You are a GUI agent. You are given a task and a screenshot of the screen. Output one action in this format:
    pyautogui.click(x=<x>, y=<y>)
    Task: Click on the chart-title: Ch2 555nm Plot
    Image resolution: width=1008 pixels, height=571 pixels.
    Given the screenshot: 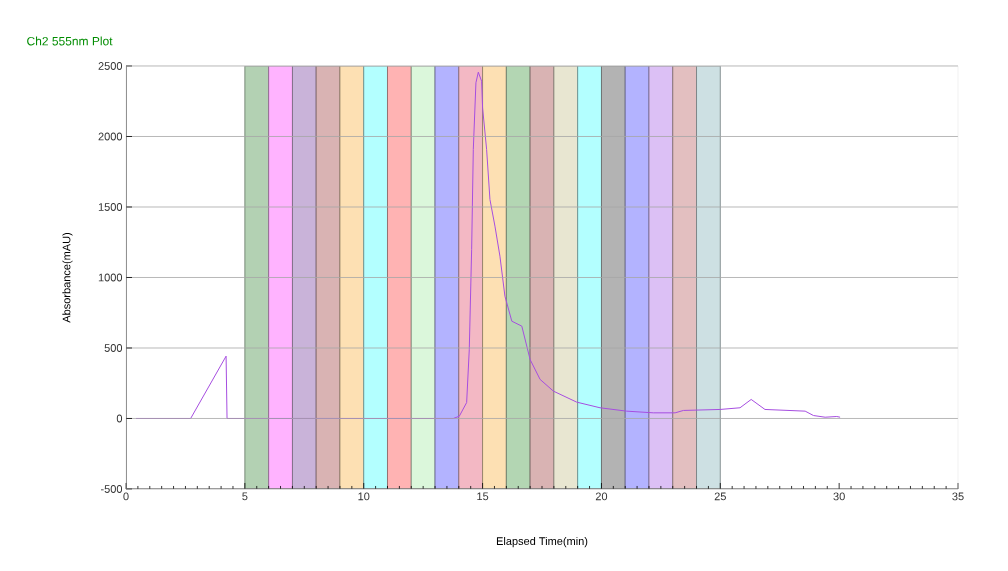 What is the action you would take?
    pyautogui.click(x=70, y=41)
    